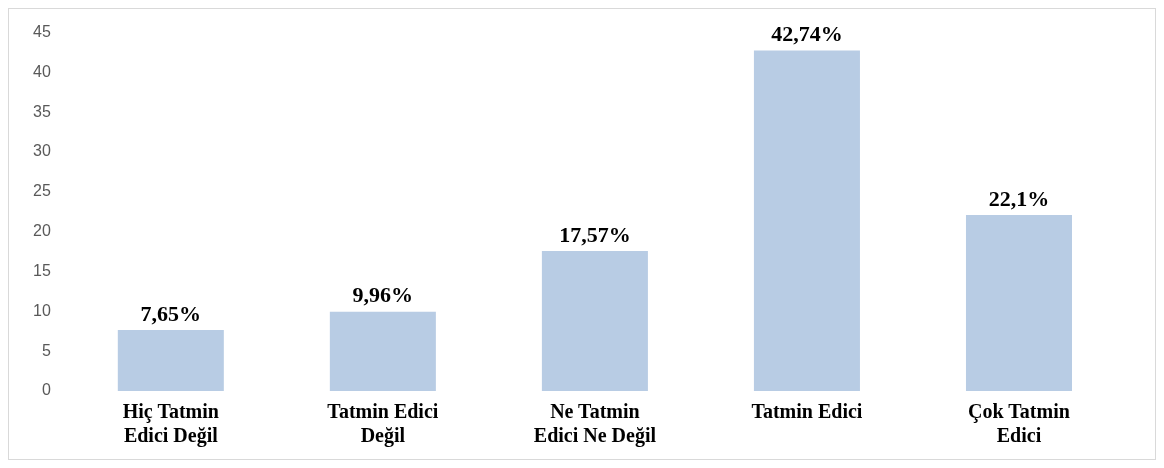 This screenshot has height=468, width=1164. I want to click on x-tick-label: Ne Tatmin Edici Ne Değil, so click(595, 424).